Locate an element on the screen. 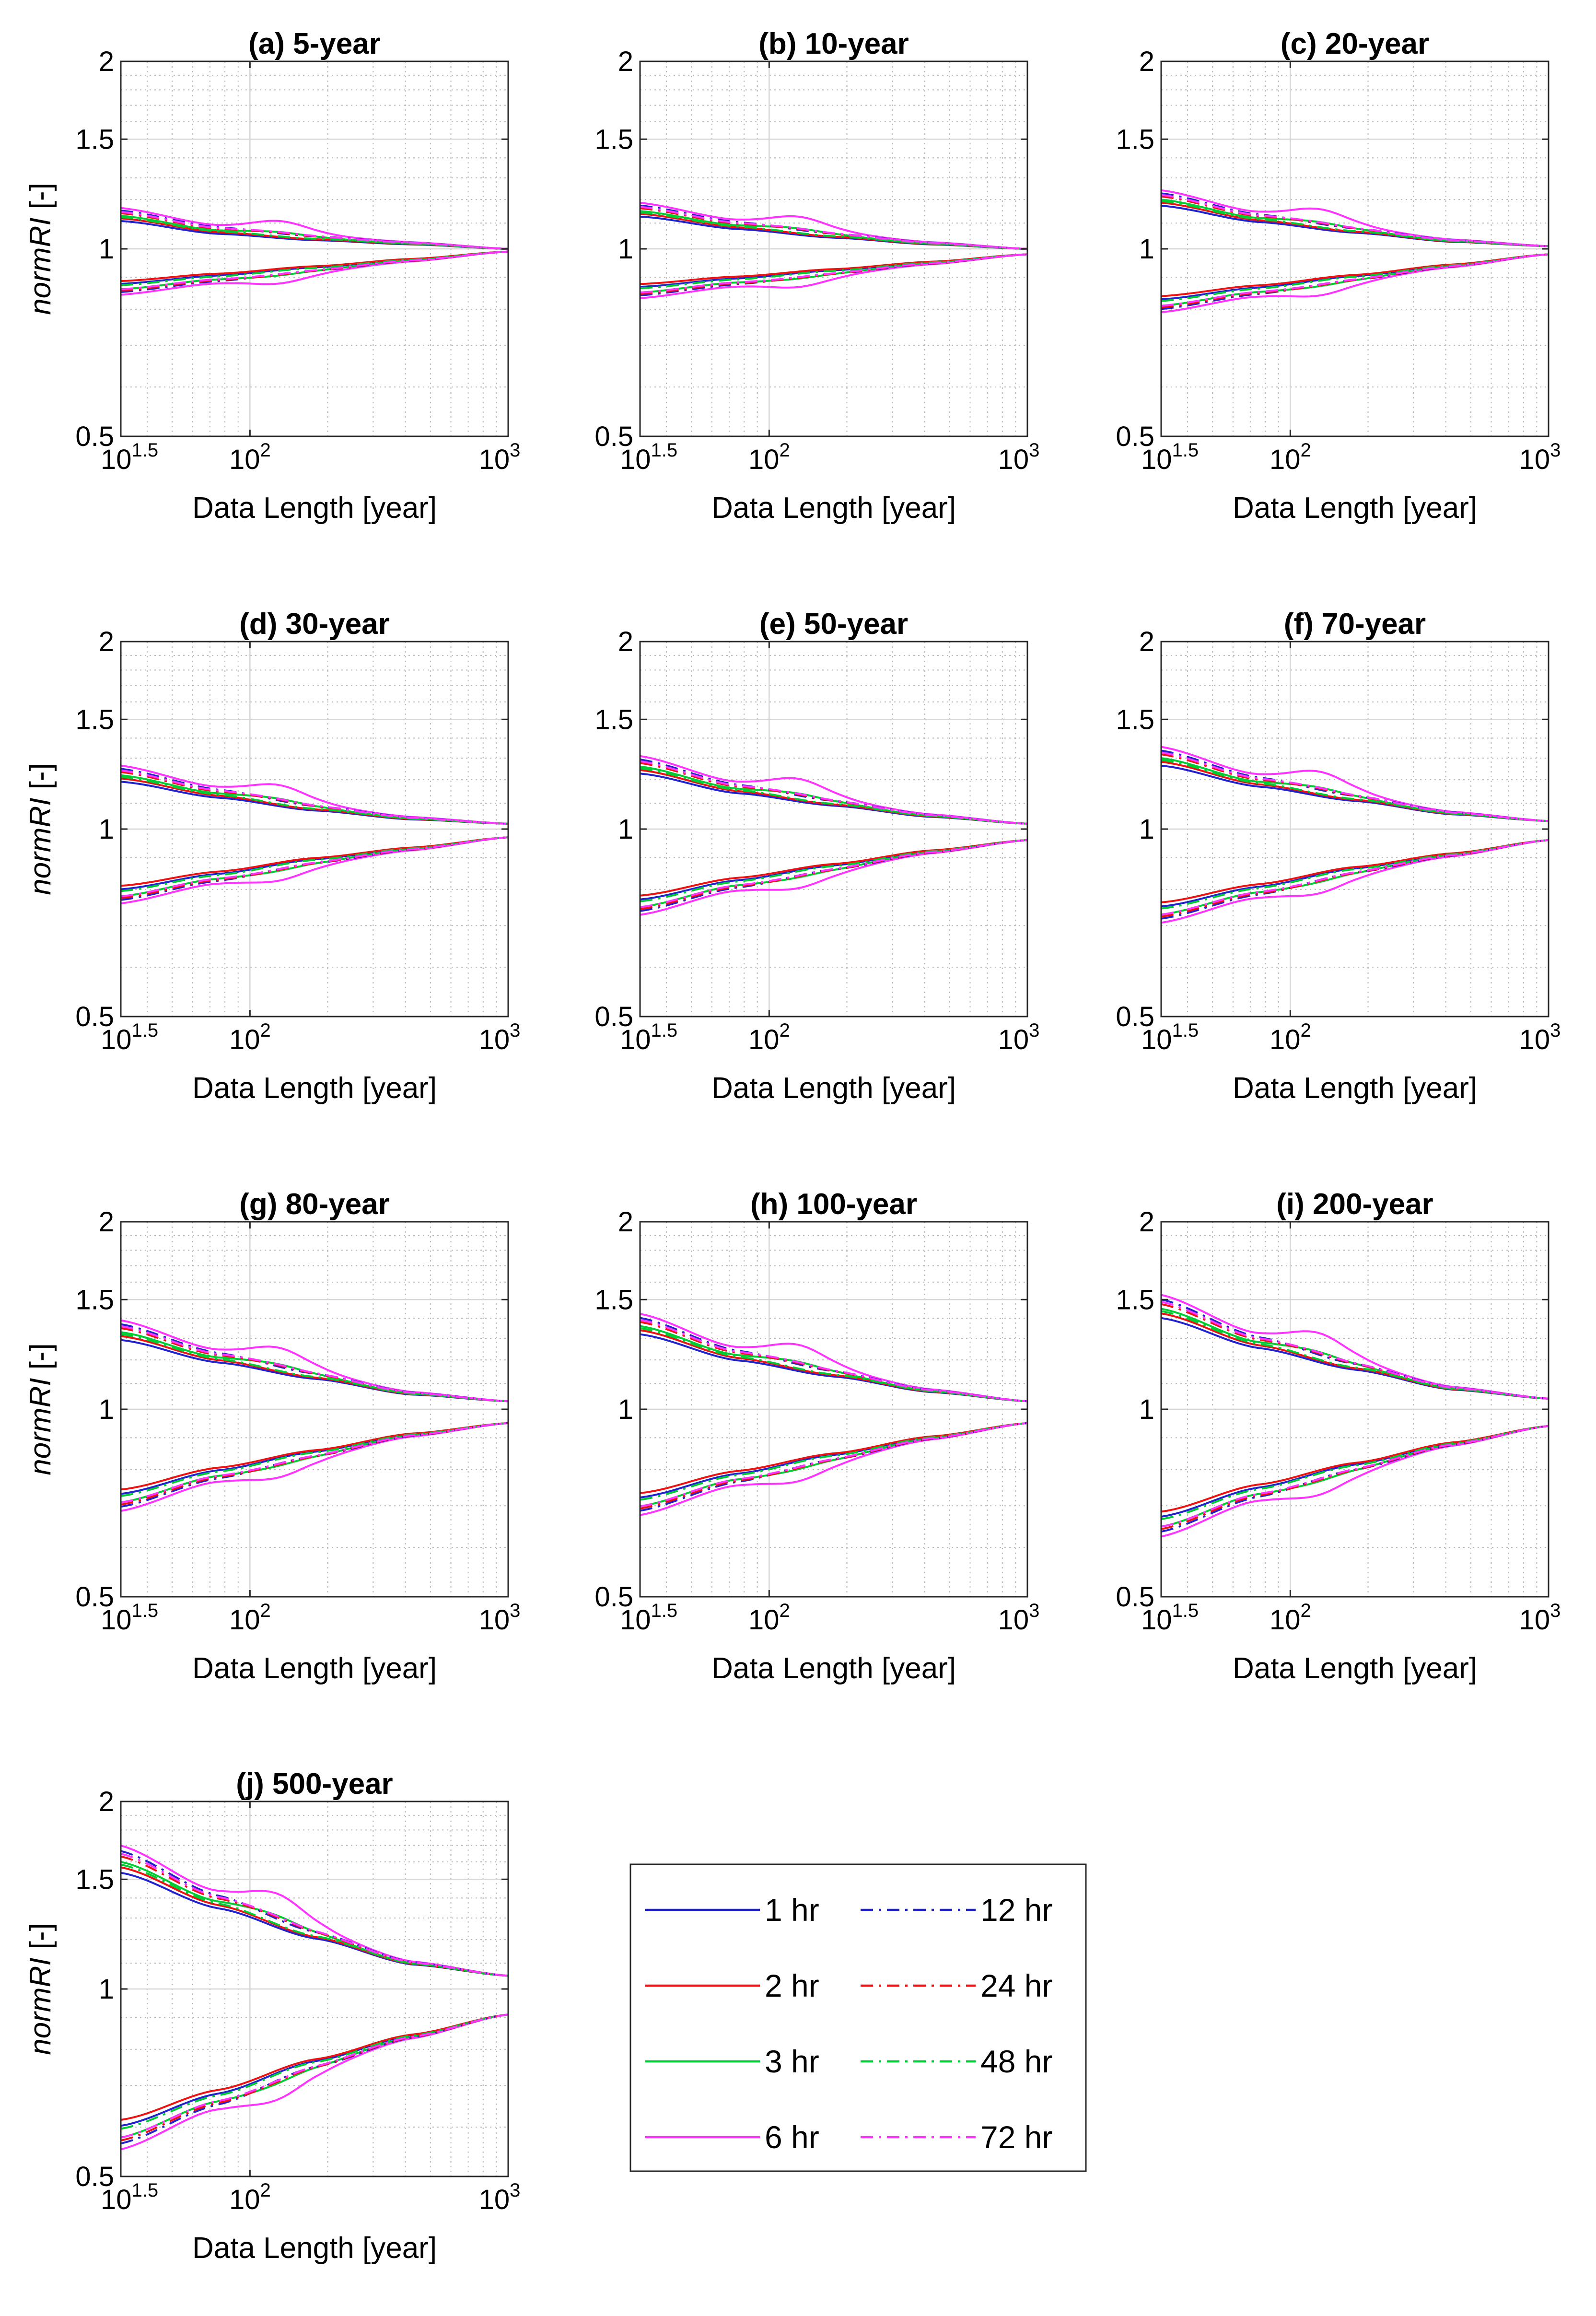 The width and height of the screenshot is (1596, 2316). legend: 1 hr 2 hr 3 hr 6 hr 12 hr 24 hr 48 hr 72 hr is located at coordinates (858, 2017).